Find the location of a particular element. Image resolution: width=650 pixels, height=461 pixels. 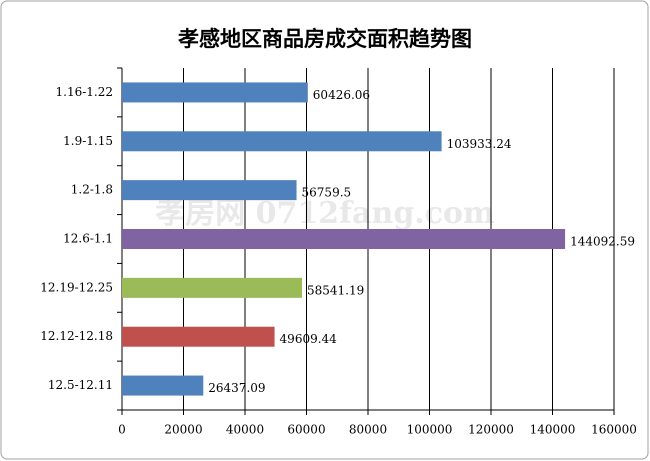

watermark: 孝房网 0712fang.com is located at coordinates (325, 213).